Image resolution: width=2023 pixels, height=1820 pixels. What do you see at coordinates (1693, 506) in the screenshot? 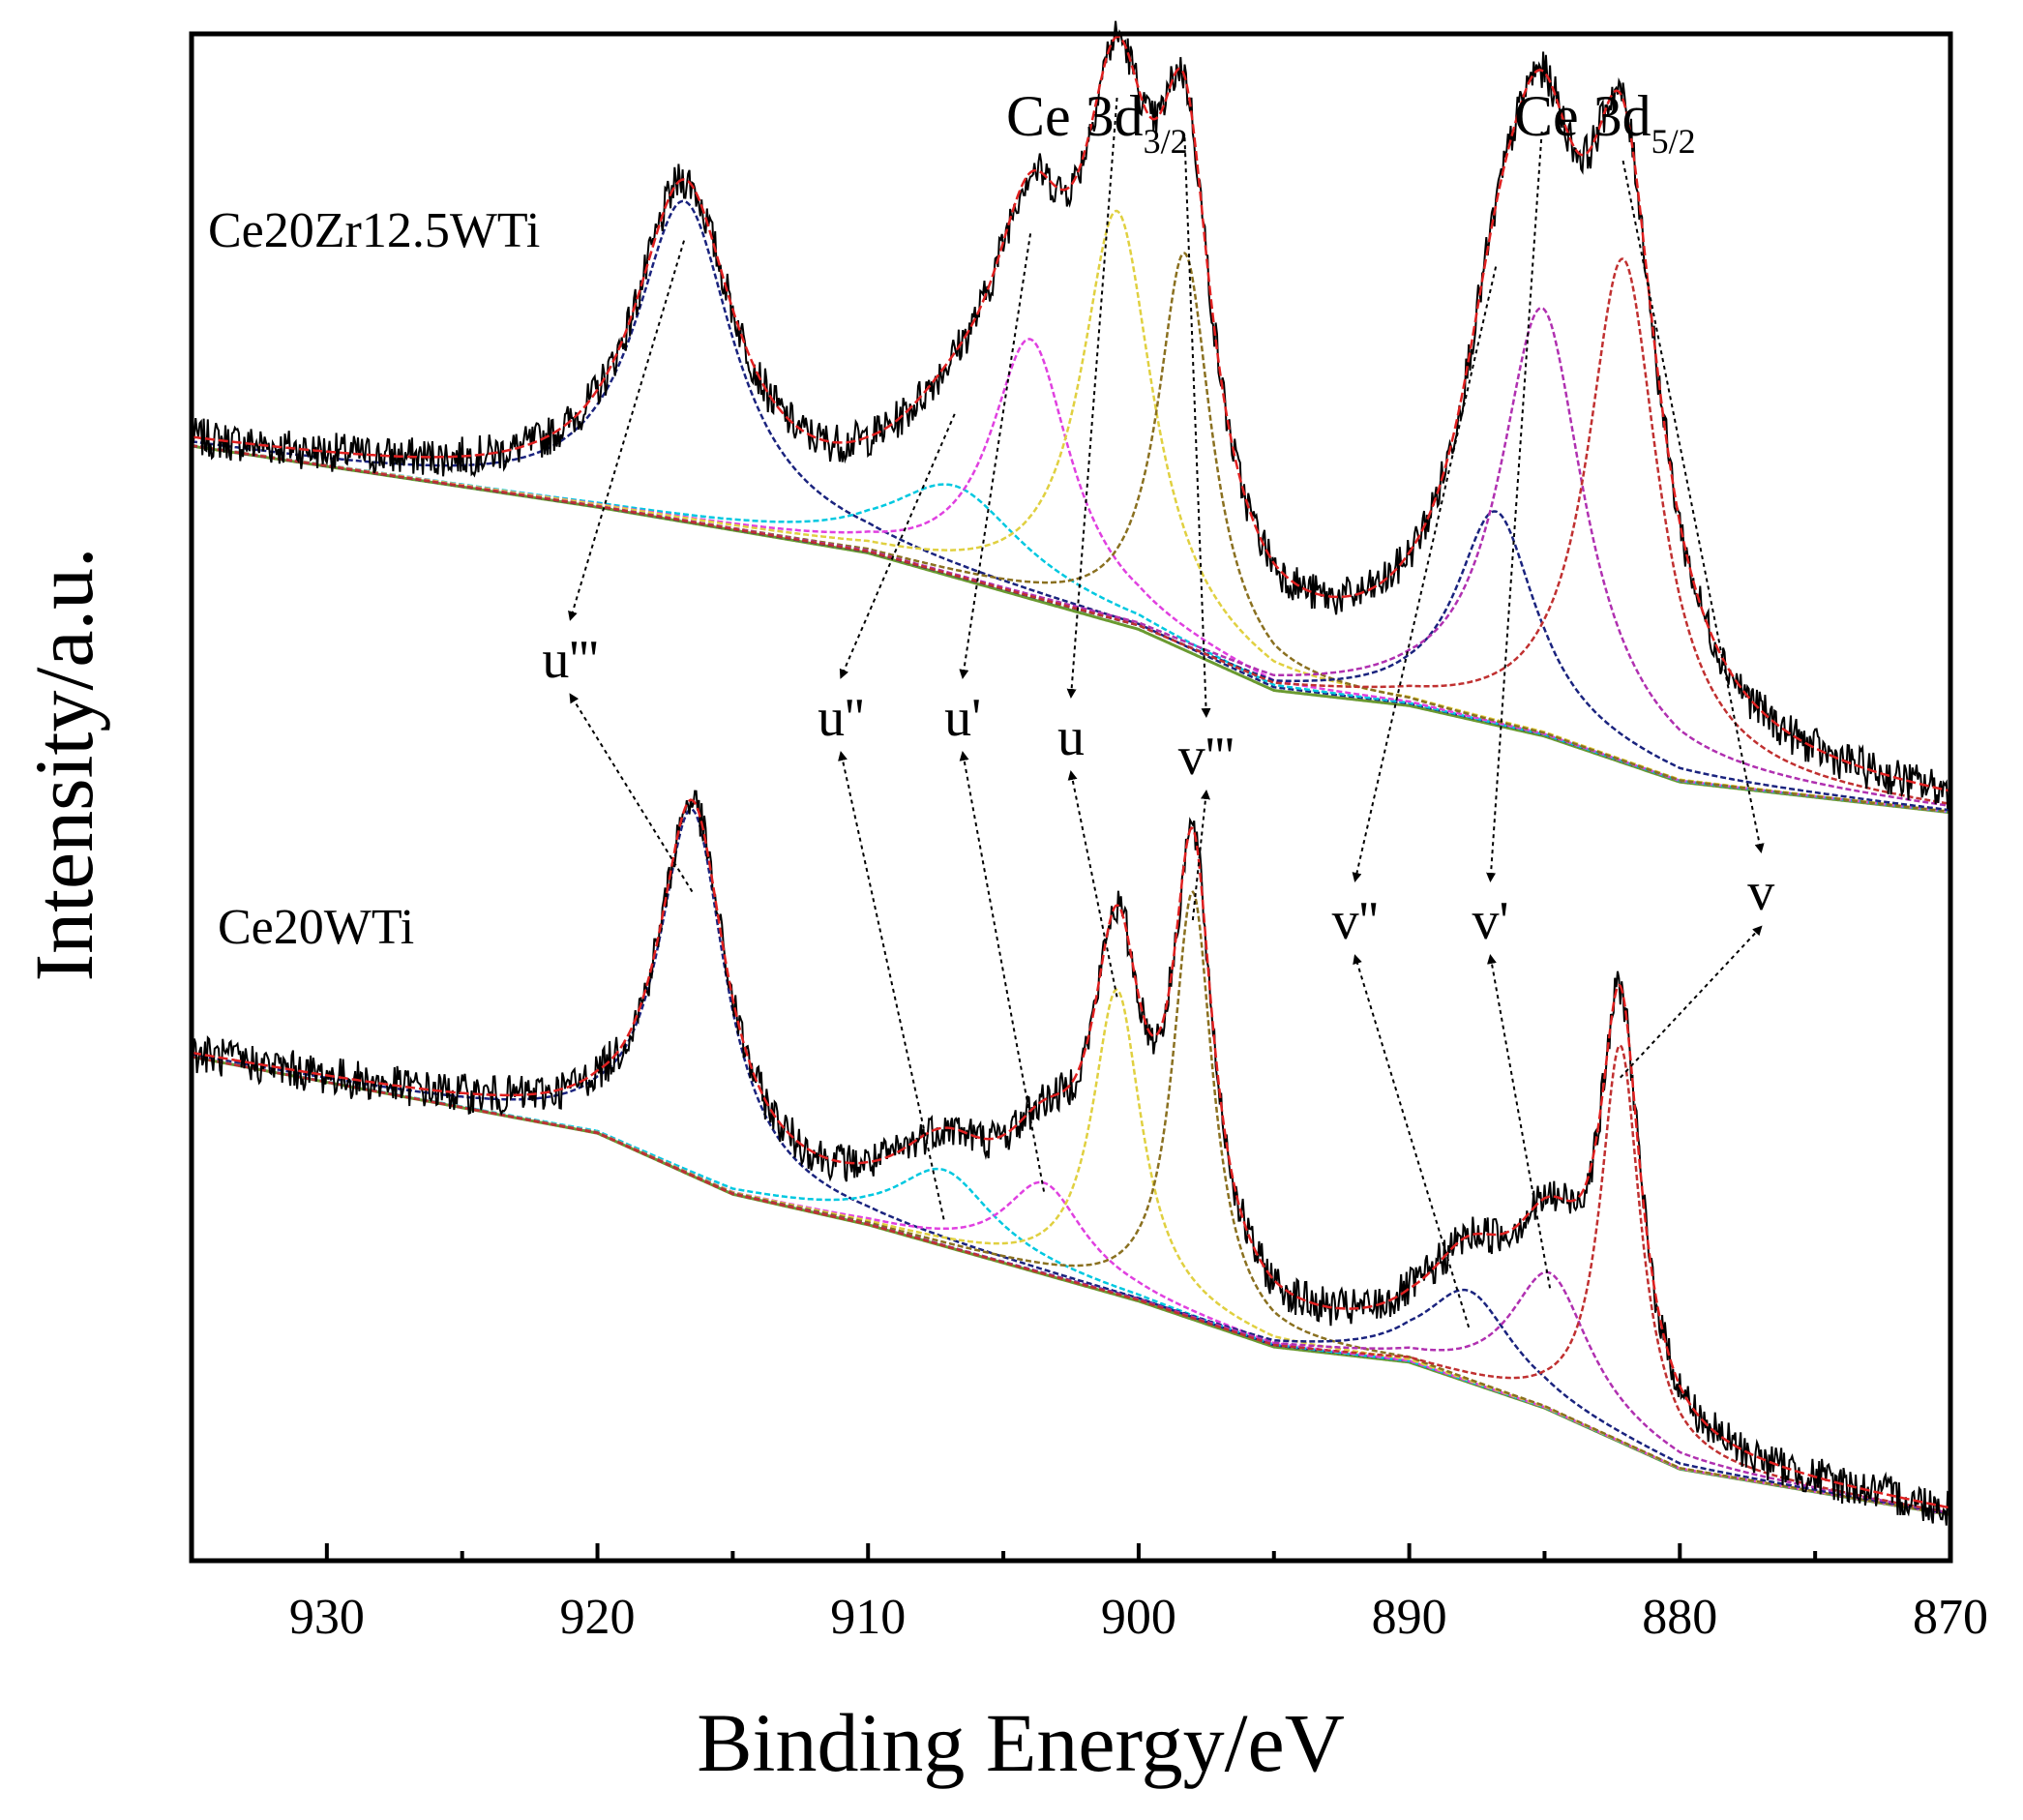
I see `arrow-top-v0` at bounding box center [1693, 506].